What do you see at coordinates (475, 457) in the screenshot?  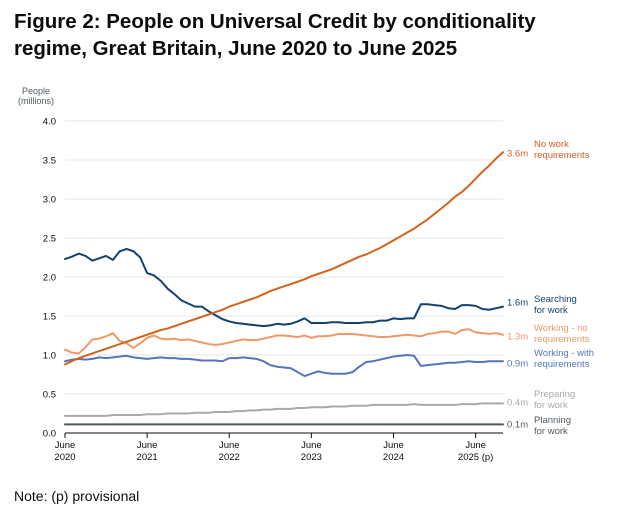 I see `x-tick-label: 2025 (p)` at bounding box center [475, 457].